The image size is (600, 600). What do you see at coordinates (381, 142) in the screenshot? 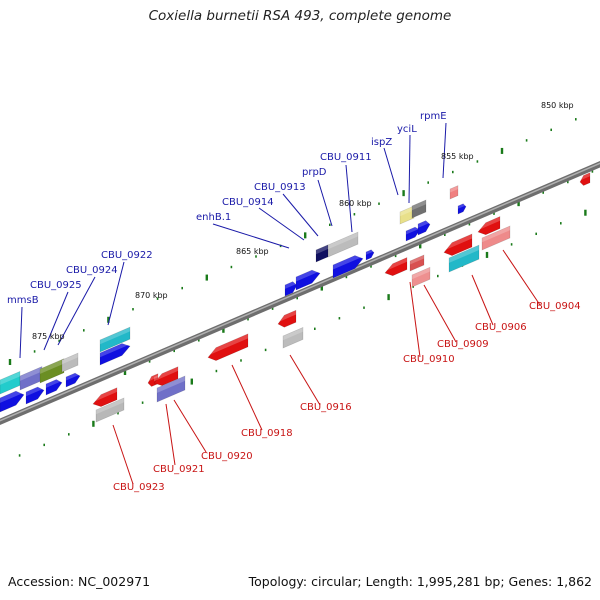
I see `gene-label-ispz: ispZ` at bounding box center [381, 142].